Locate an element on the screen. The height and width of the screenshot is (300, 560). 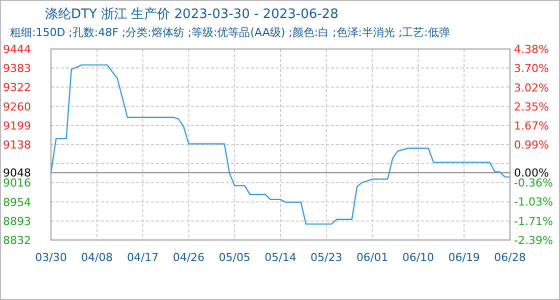
y2-tick-label: 3.02% is located at coordinates (531, 87).